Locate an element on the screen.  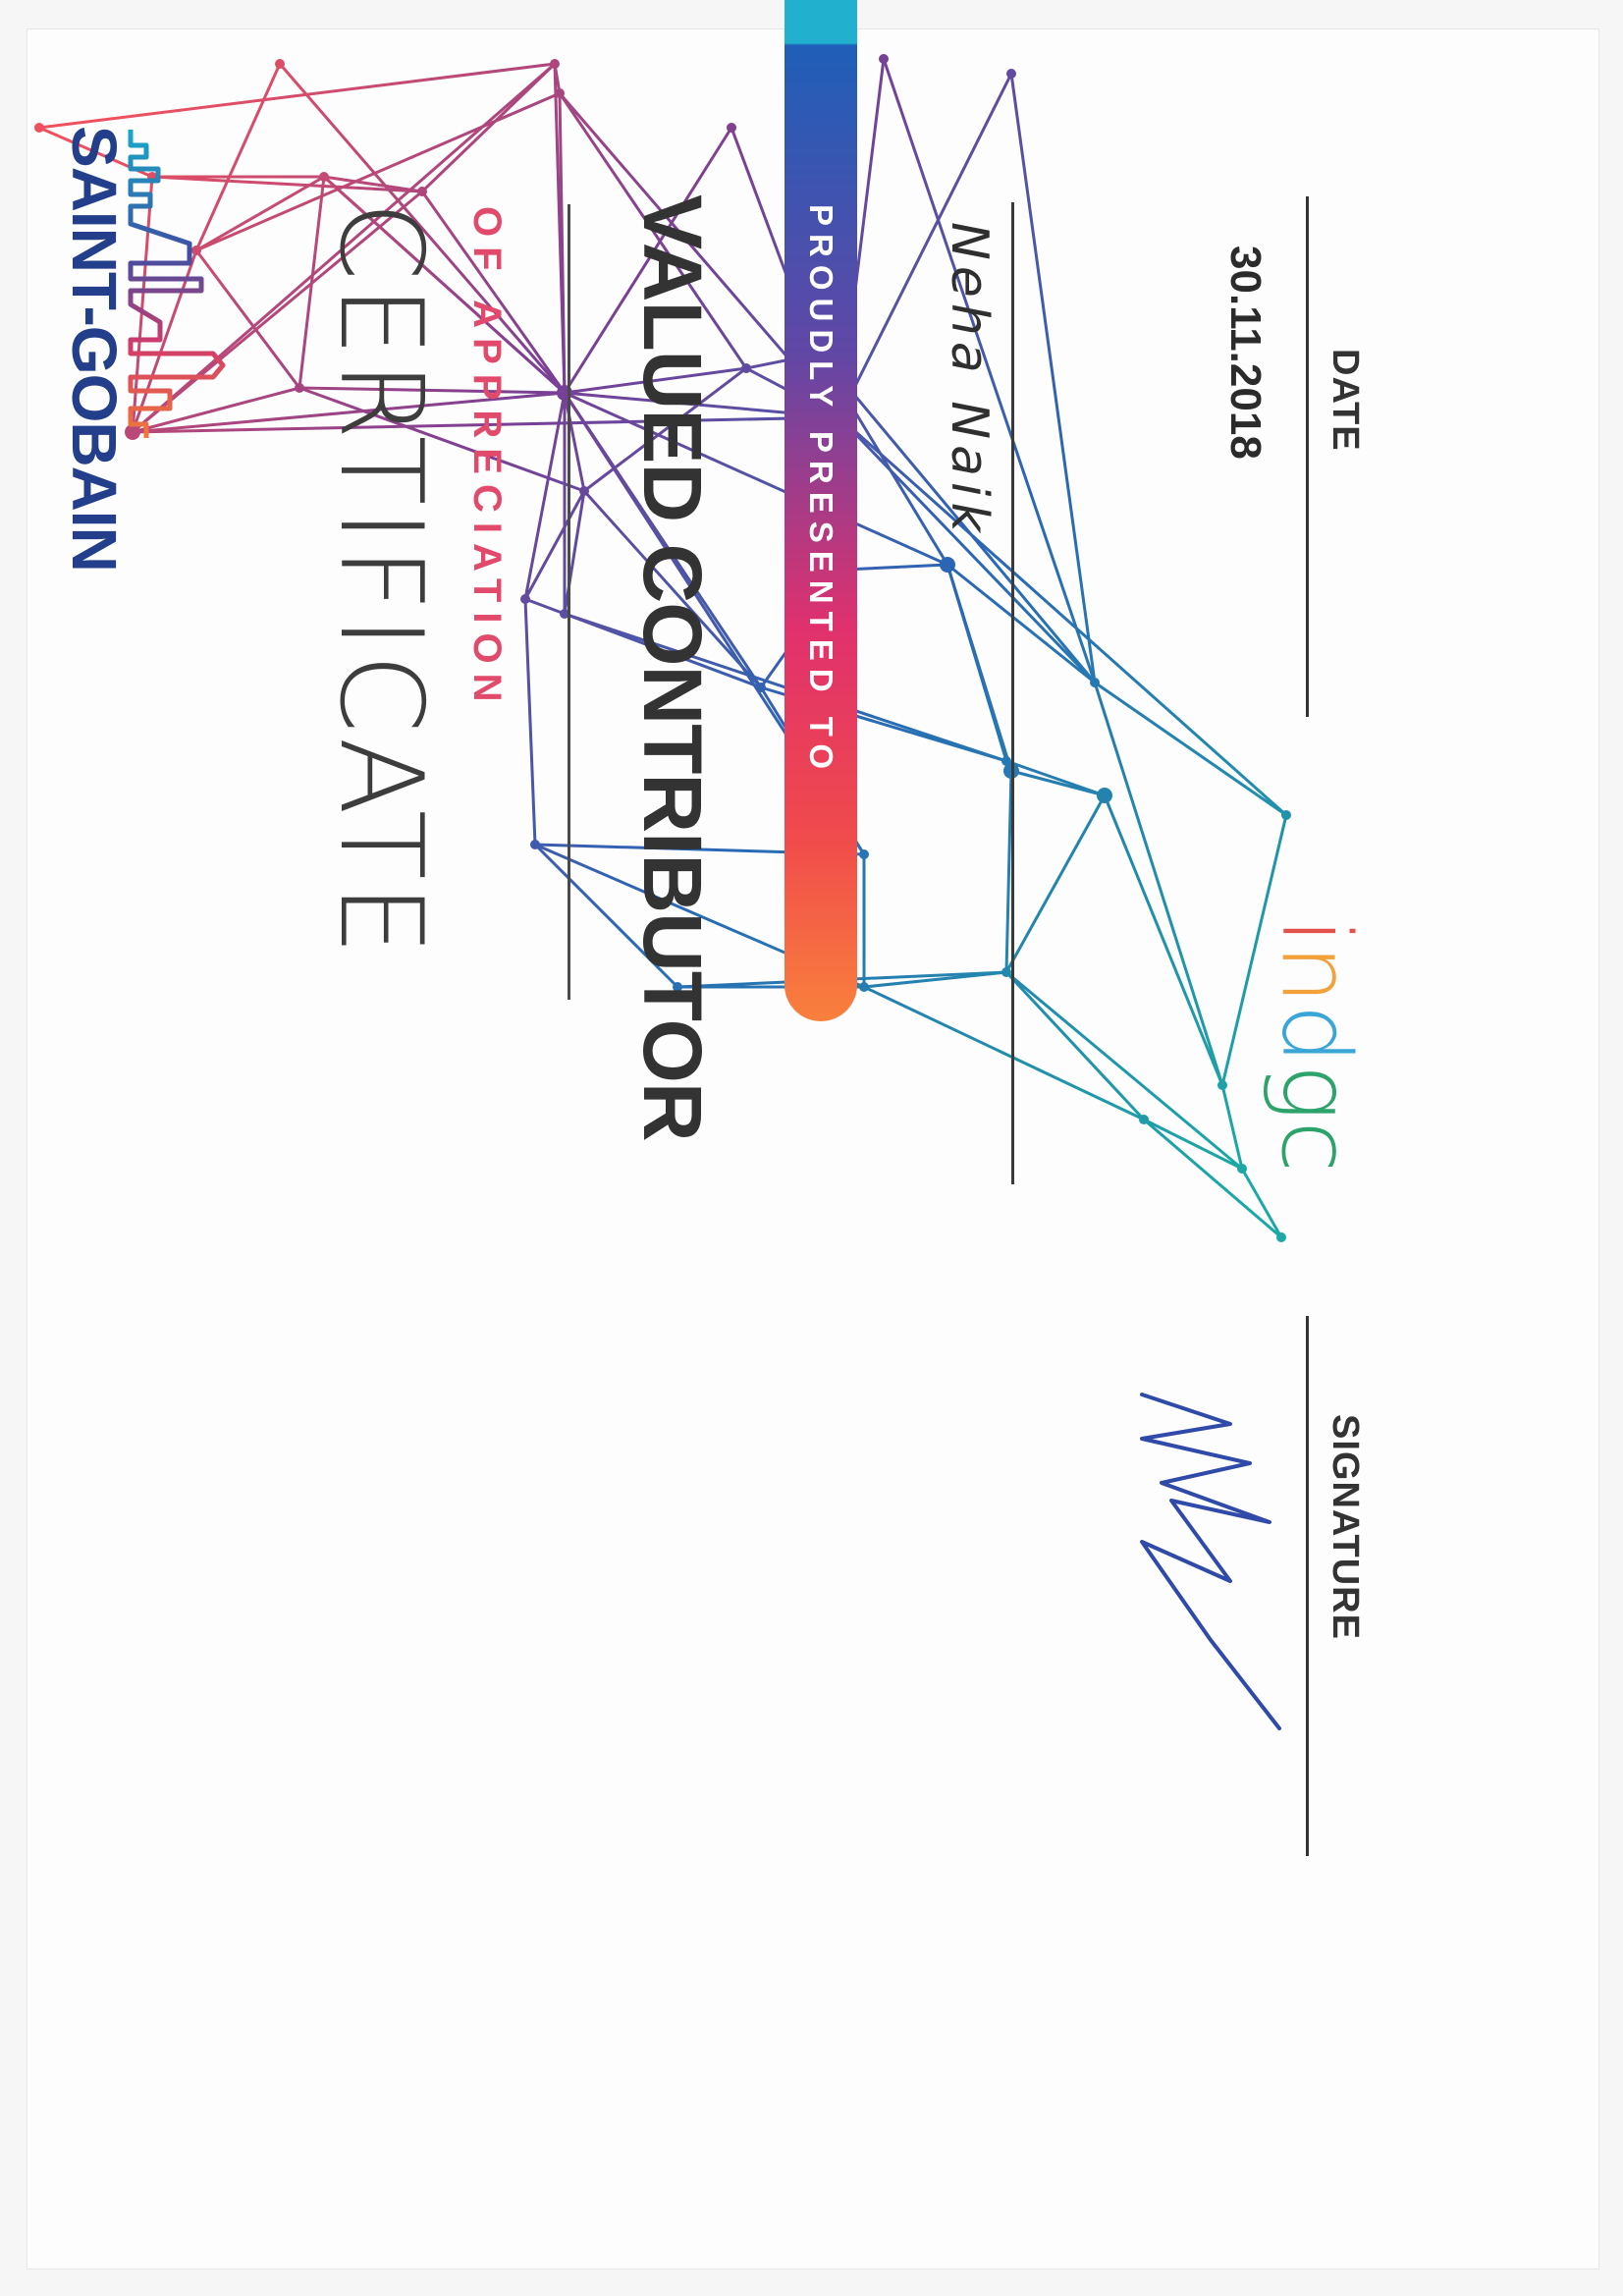
date-value: 30.11.2018 is located at coordinates (1245, 353).